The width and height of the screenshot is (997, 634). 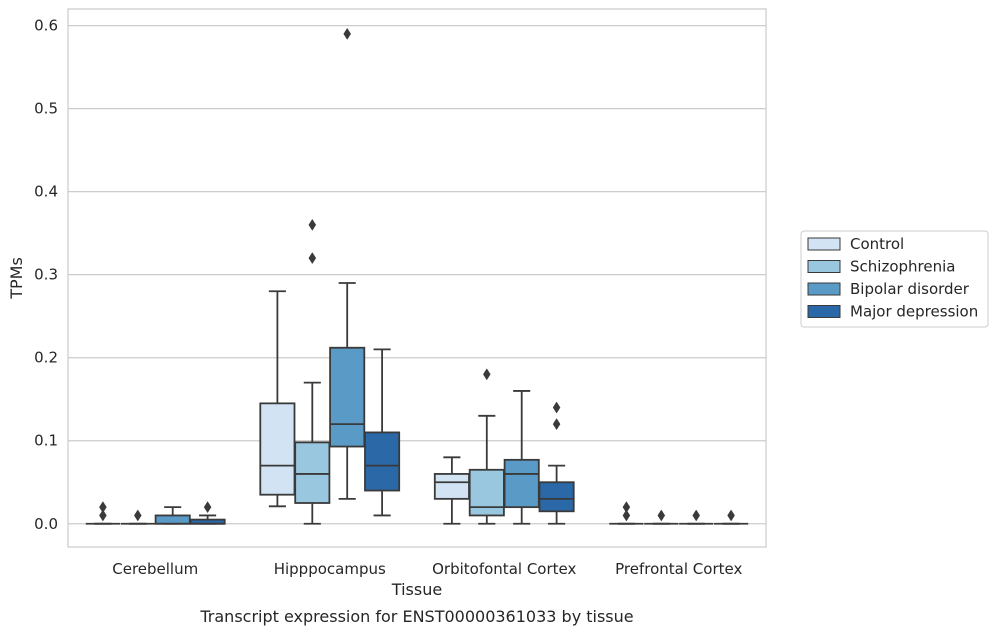 What do you see at coordinates (46, 358) in the screenshot?
I see `y-tick-label: 0.2` at bounding box center [46, 358].